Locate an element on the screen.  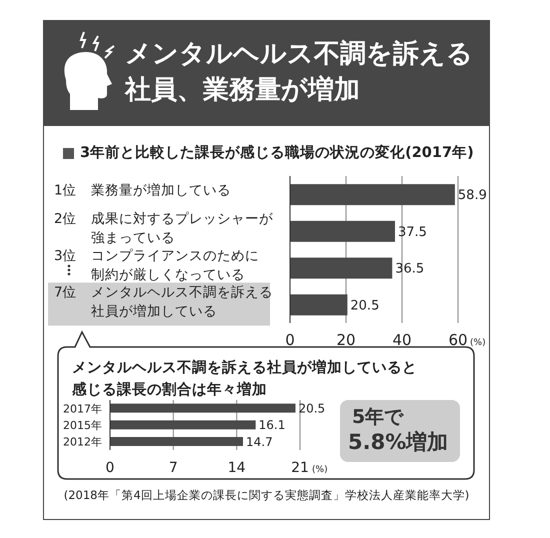
data-label: 16.1 is located at coordinates (272, 425).